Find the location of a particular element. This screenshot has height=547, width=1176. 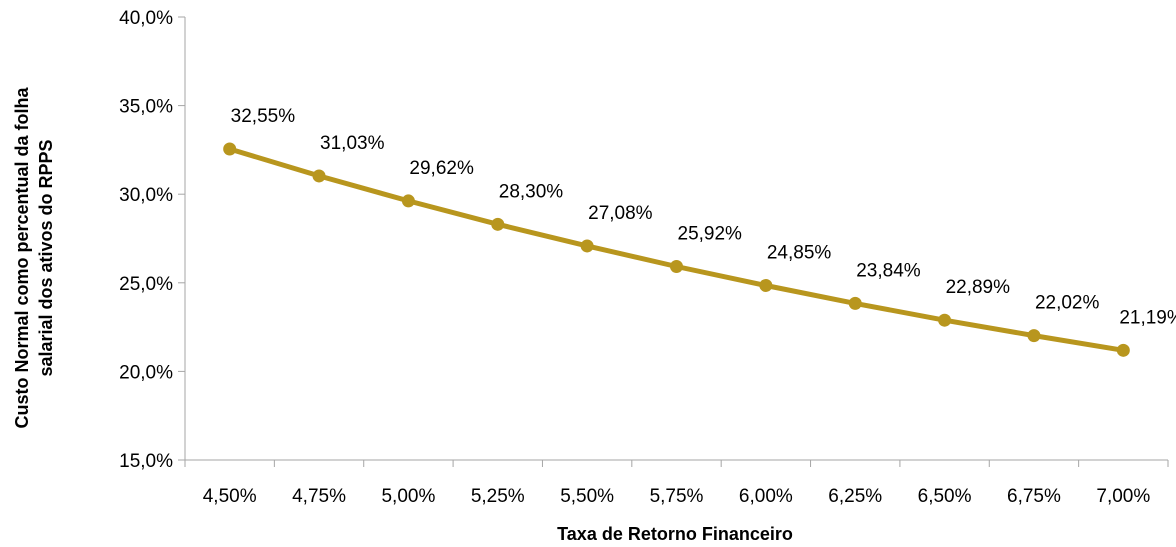

x-tick-label: 6,50% is located at coordinates (945, 496).